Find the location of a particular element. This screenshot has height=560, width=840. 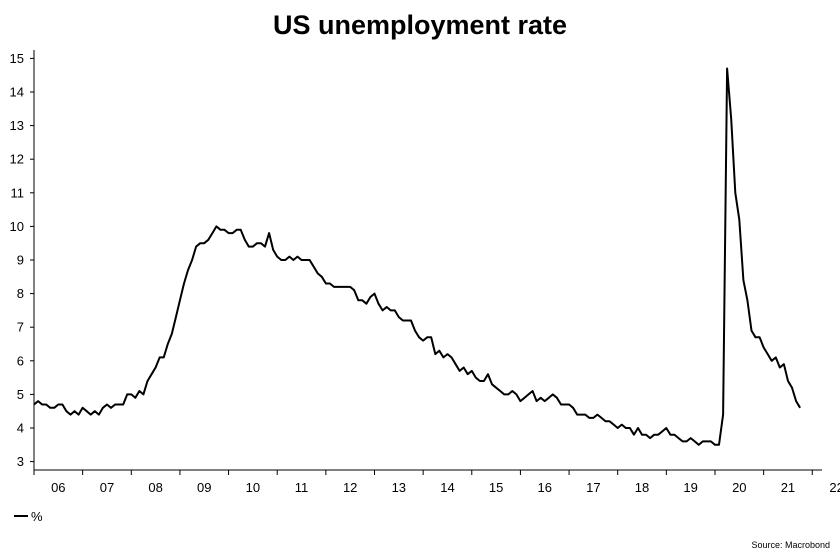

x-tick-label: 11 is located at coordinates (302, 487).